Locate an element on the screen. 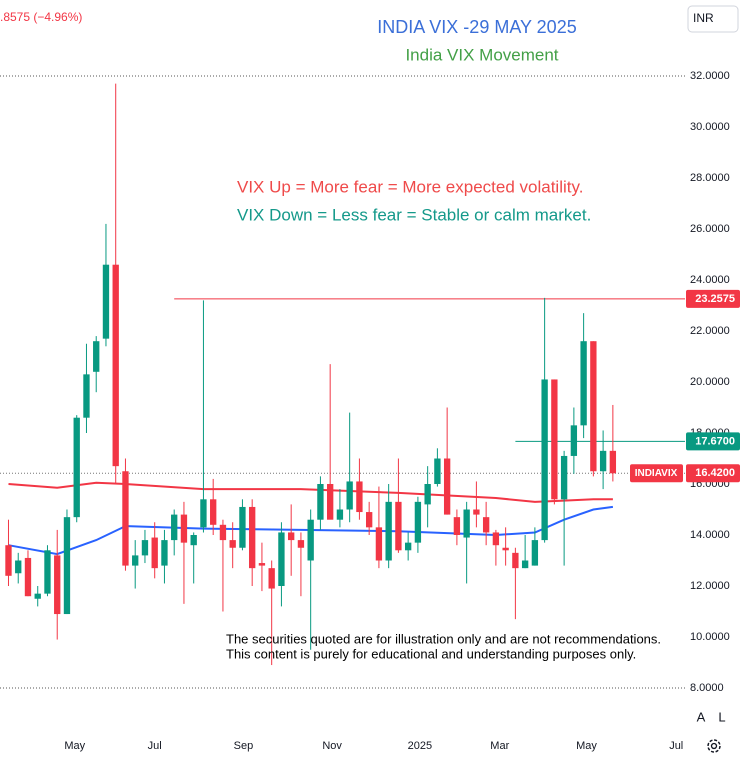 The image size is (743, 760). y-tick-label: 8.0000 is located at coordinates (707, 688).